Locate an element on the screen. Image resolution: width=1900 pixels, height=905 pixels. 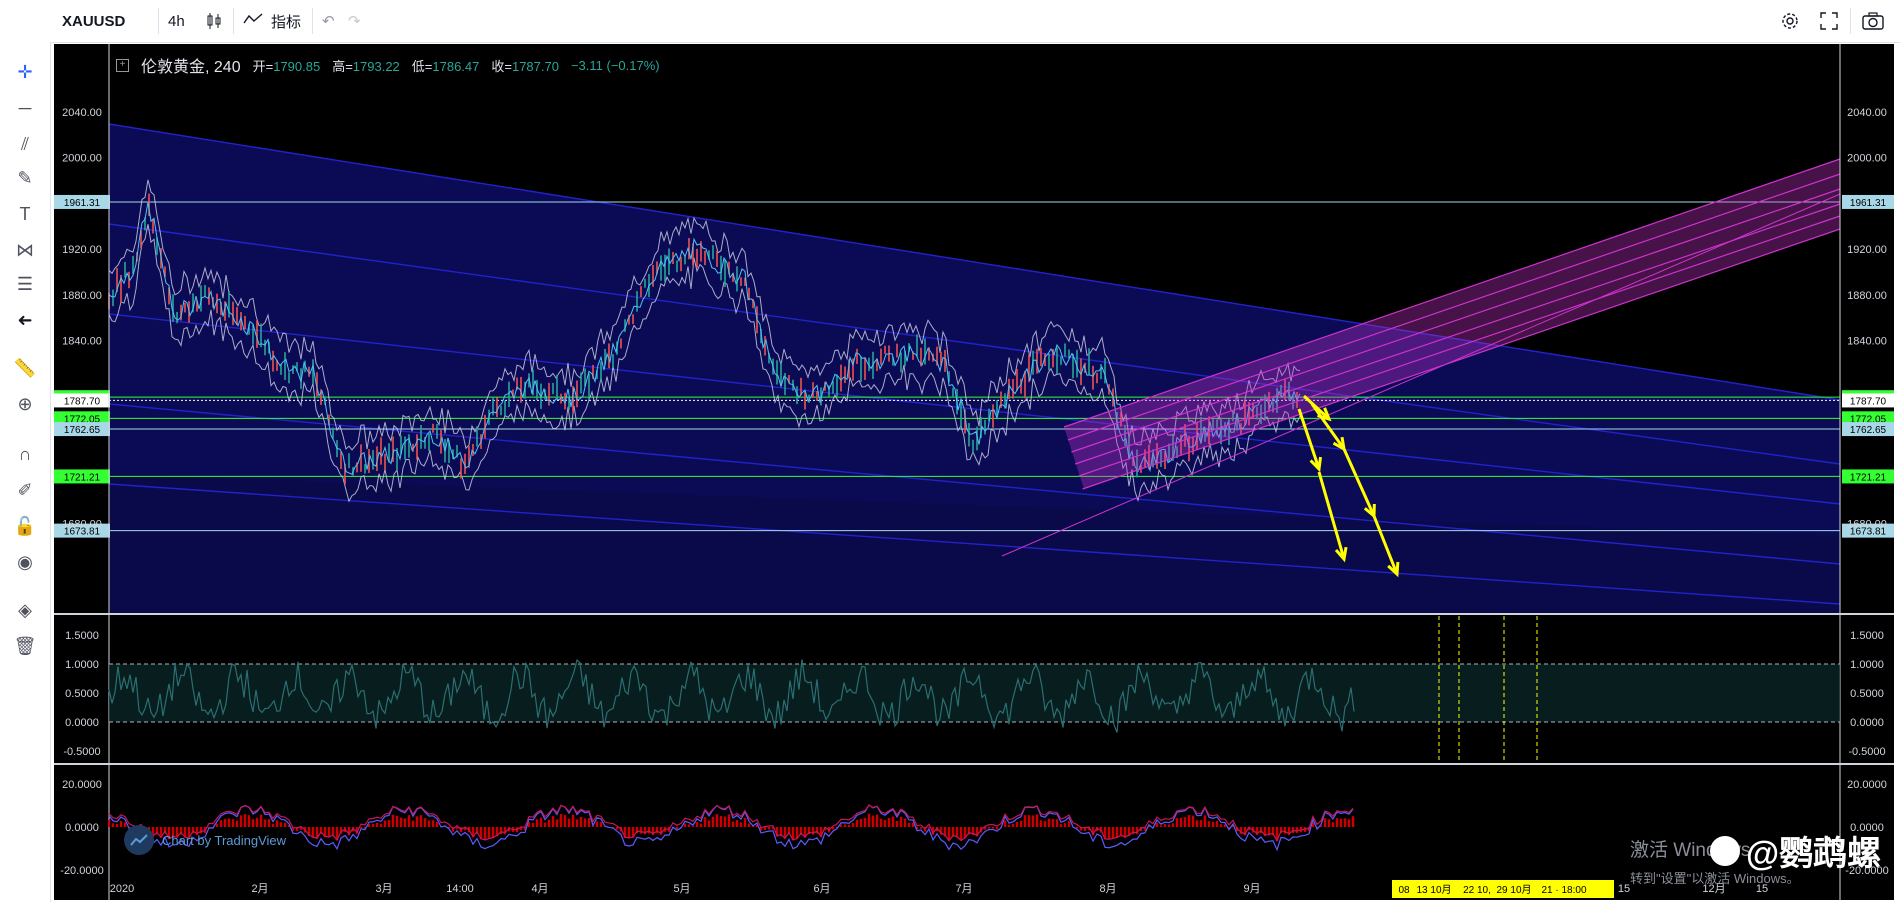
osc-tick-right: 1.0000 is located at coordinates (1867, 665).